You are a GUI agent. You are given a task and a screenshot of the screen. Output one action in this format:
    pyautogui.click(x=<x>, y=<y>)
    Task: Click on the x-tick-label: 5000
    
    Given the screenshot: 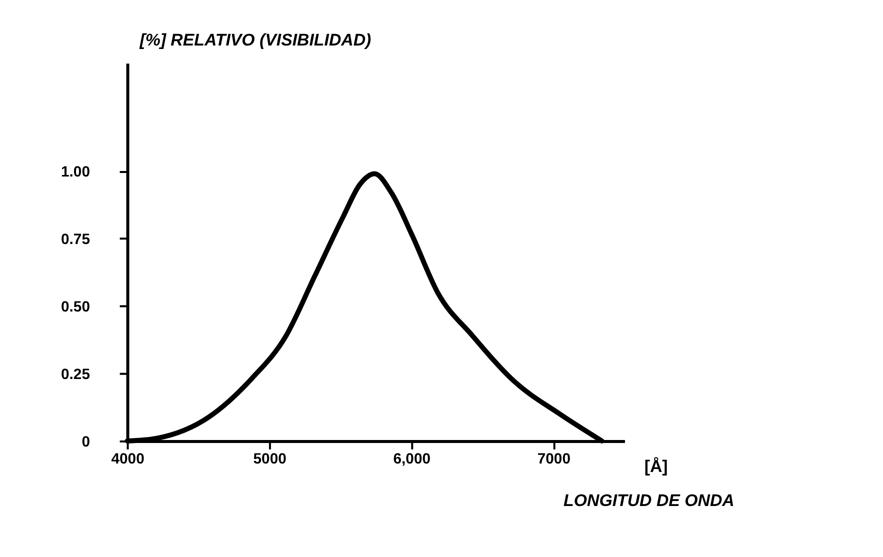 What is the action you would take?
    pyautogui.click(x=269, y=459)
    